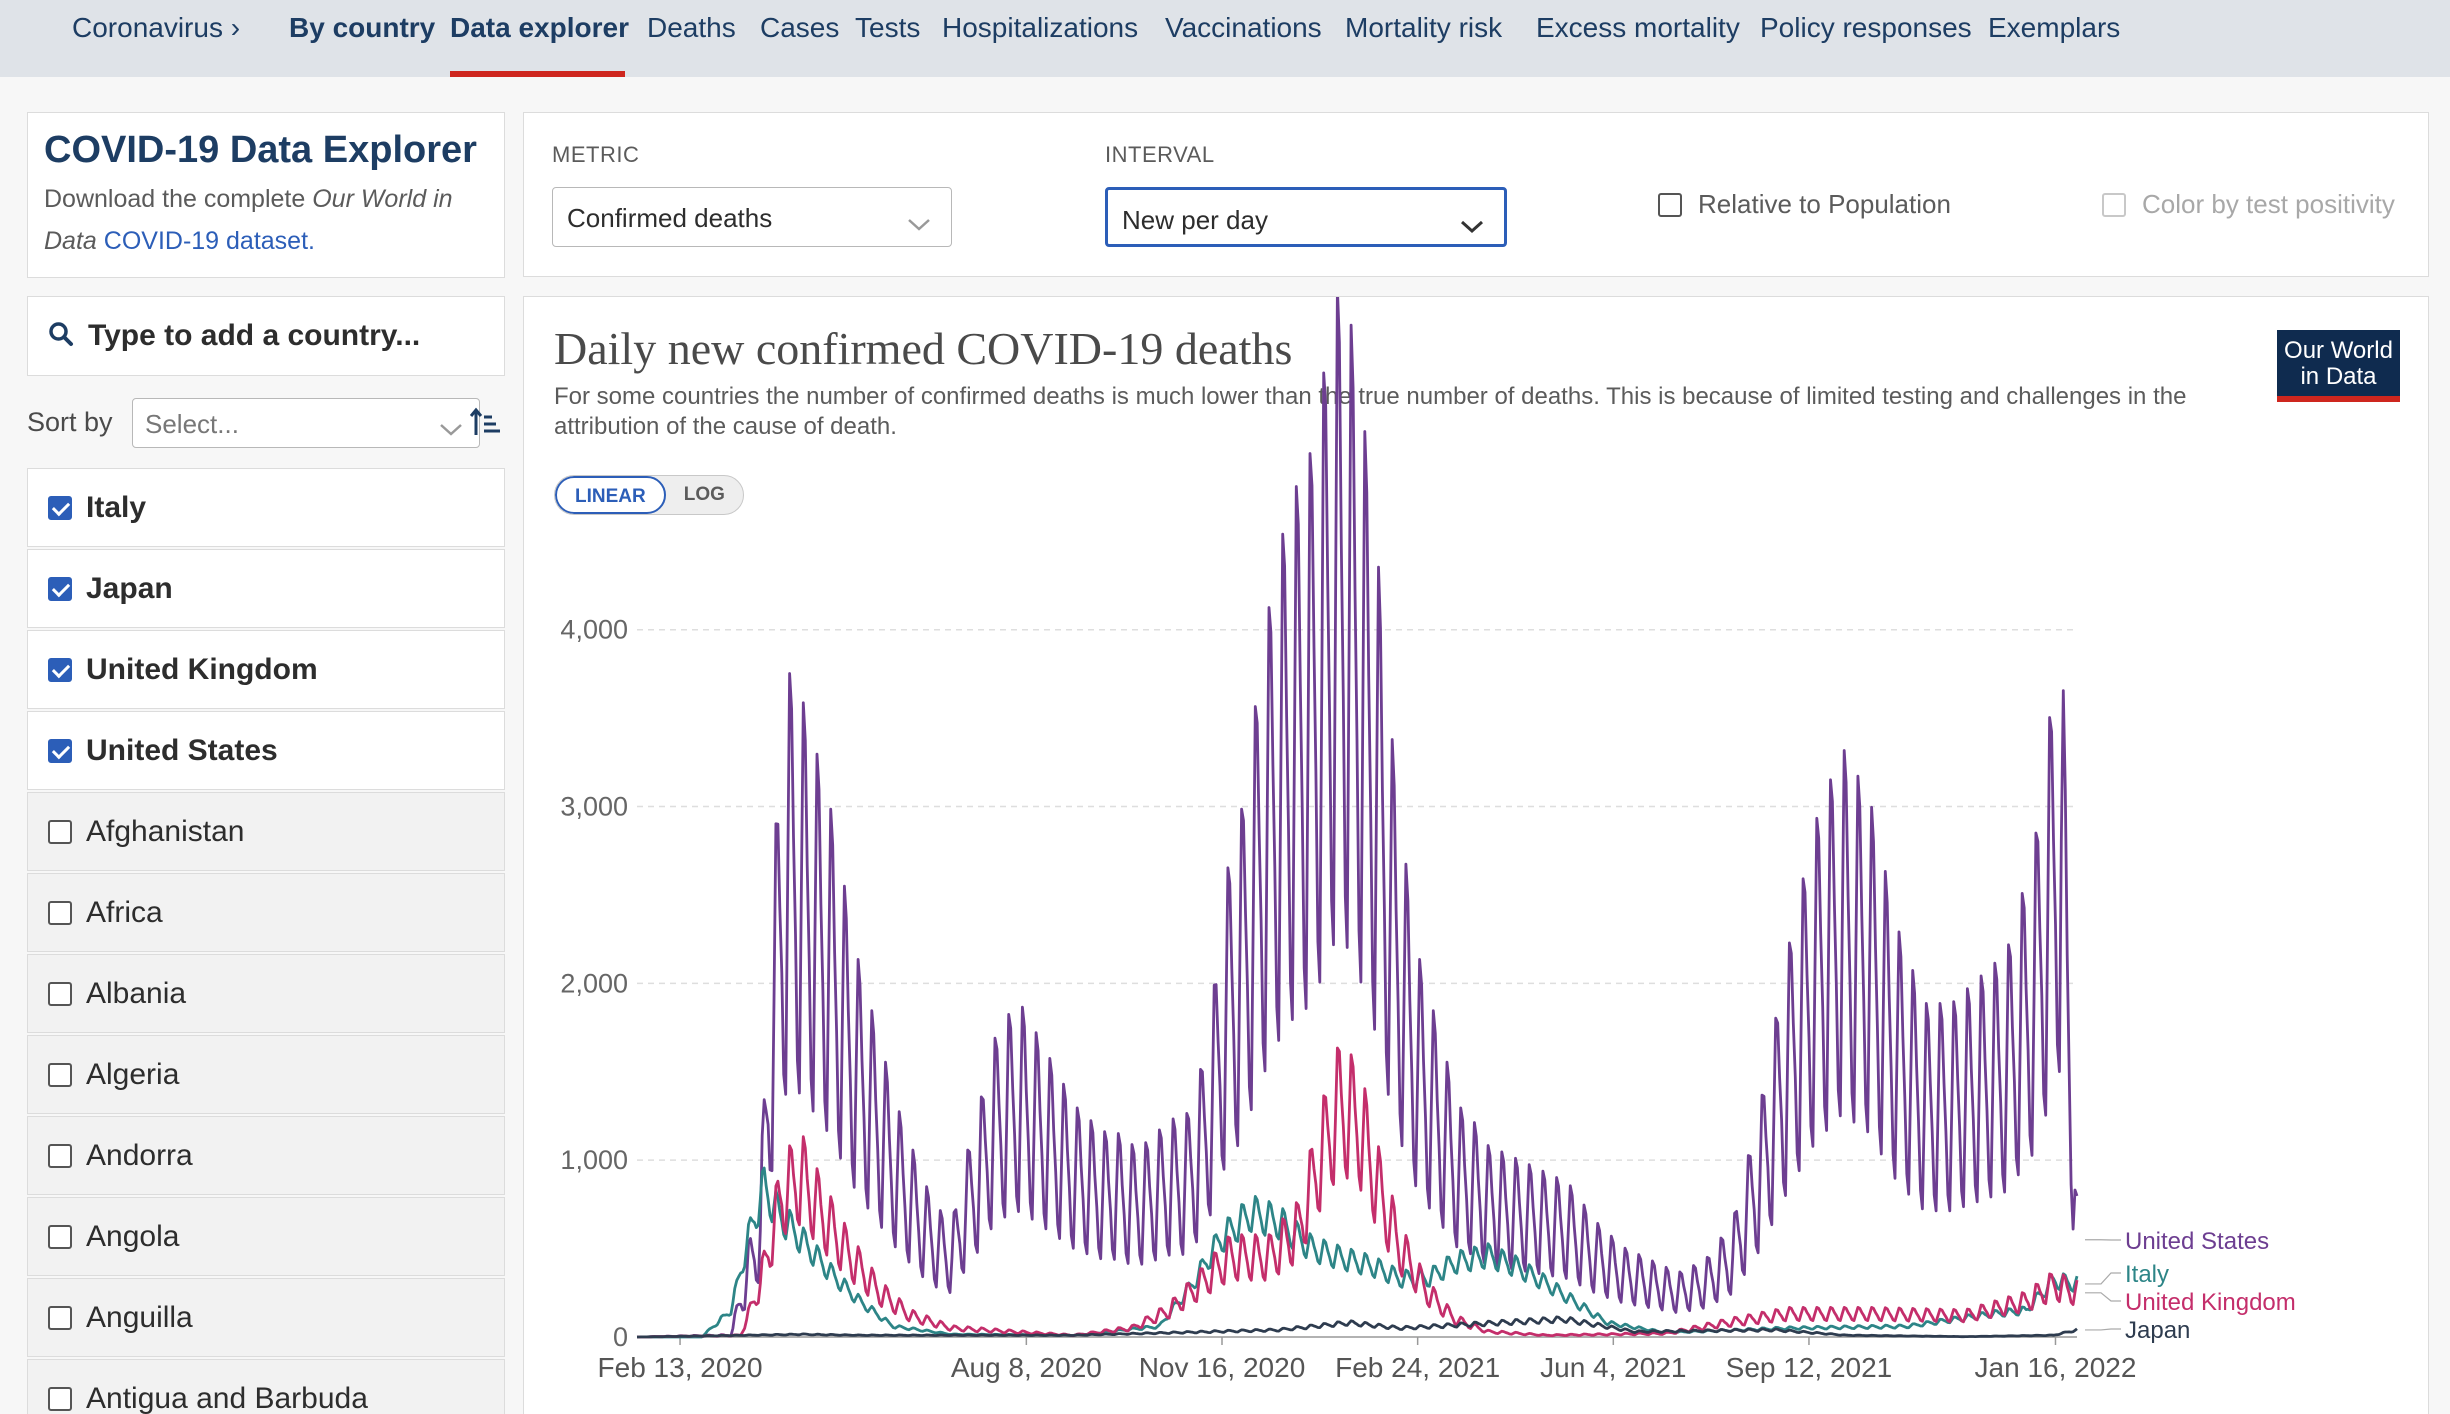  What do you see at coordinates (260, 150) in the screenshot?
I see `explorer-title: COVID-19 Data Explorer` at bounding box center [260, 150].